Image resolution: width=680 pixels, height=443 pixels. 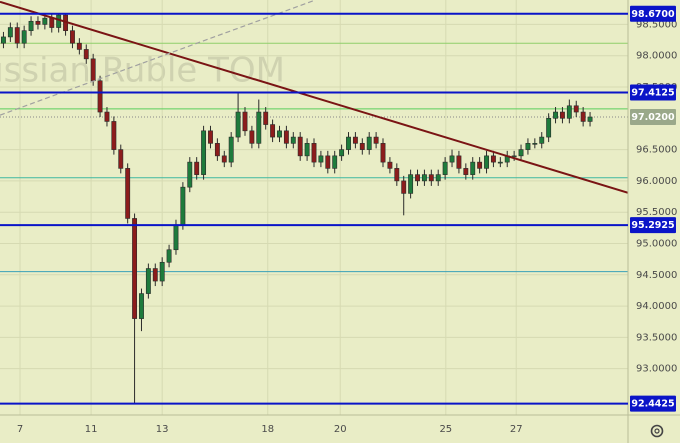 What do you see at coordinates (657, 431) in the screenshot?
I see `settings-icon` at bounding box center [657, 431].